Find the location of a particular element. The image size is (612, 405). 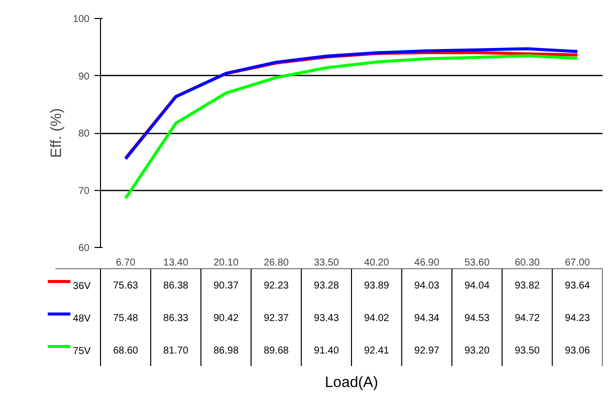

data-label: 93.06 is located at coordinates (577, 350).